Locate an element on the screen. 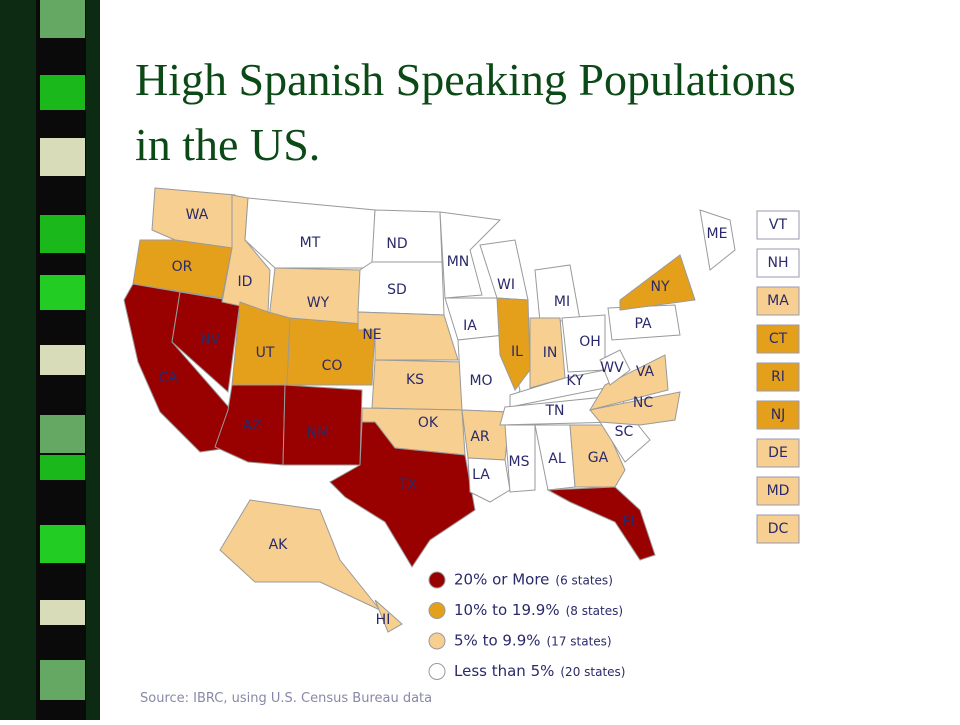  state-label: MT is located at coordinates (310, 243).